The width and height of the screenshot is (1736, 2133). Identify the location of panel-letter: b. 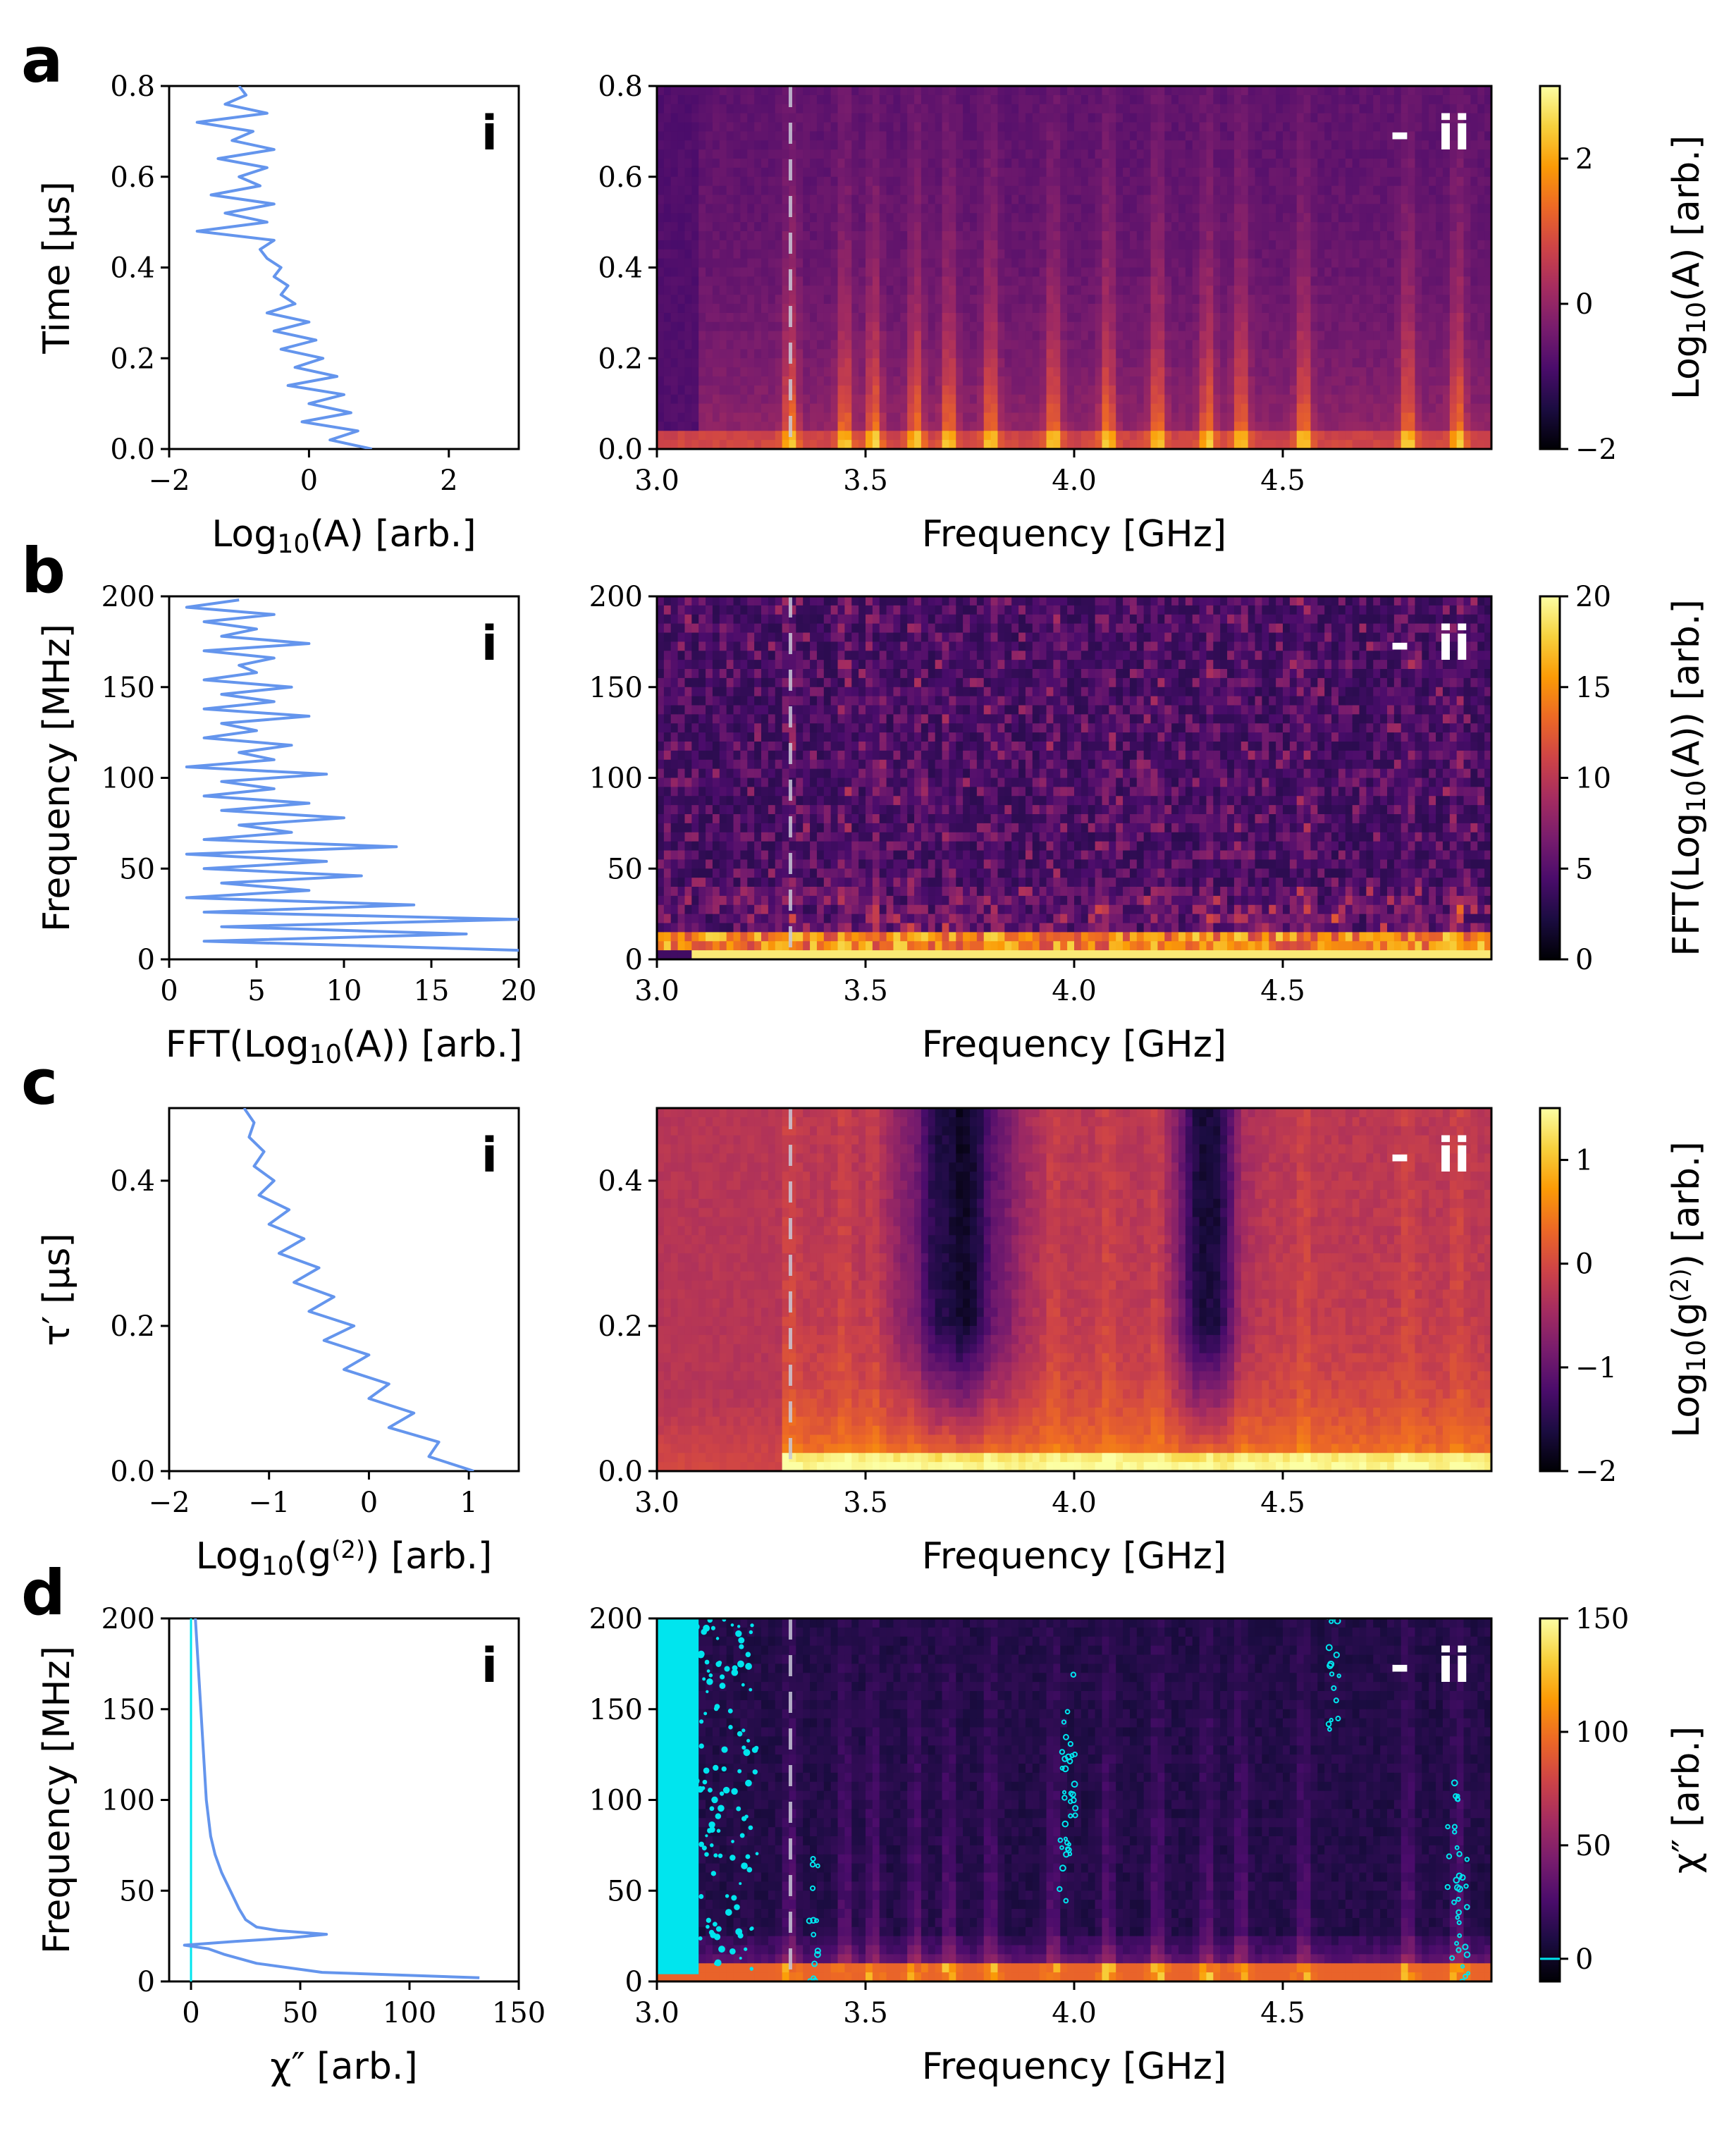
(43, 570).